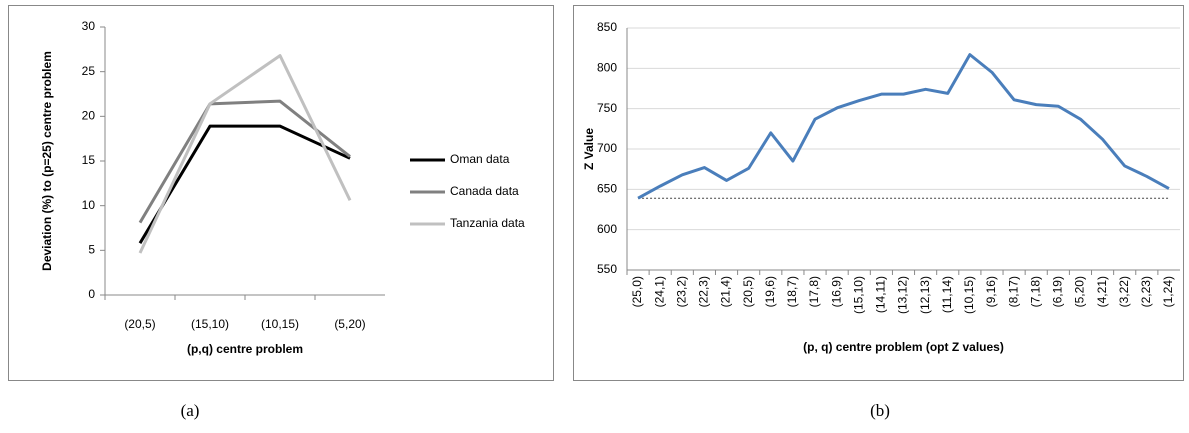 The image size is (1189, 433). Describe the element at coordinates (89, 26) in the screenshot. I see `y-tick-label: 30` at that location.